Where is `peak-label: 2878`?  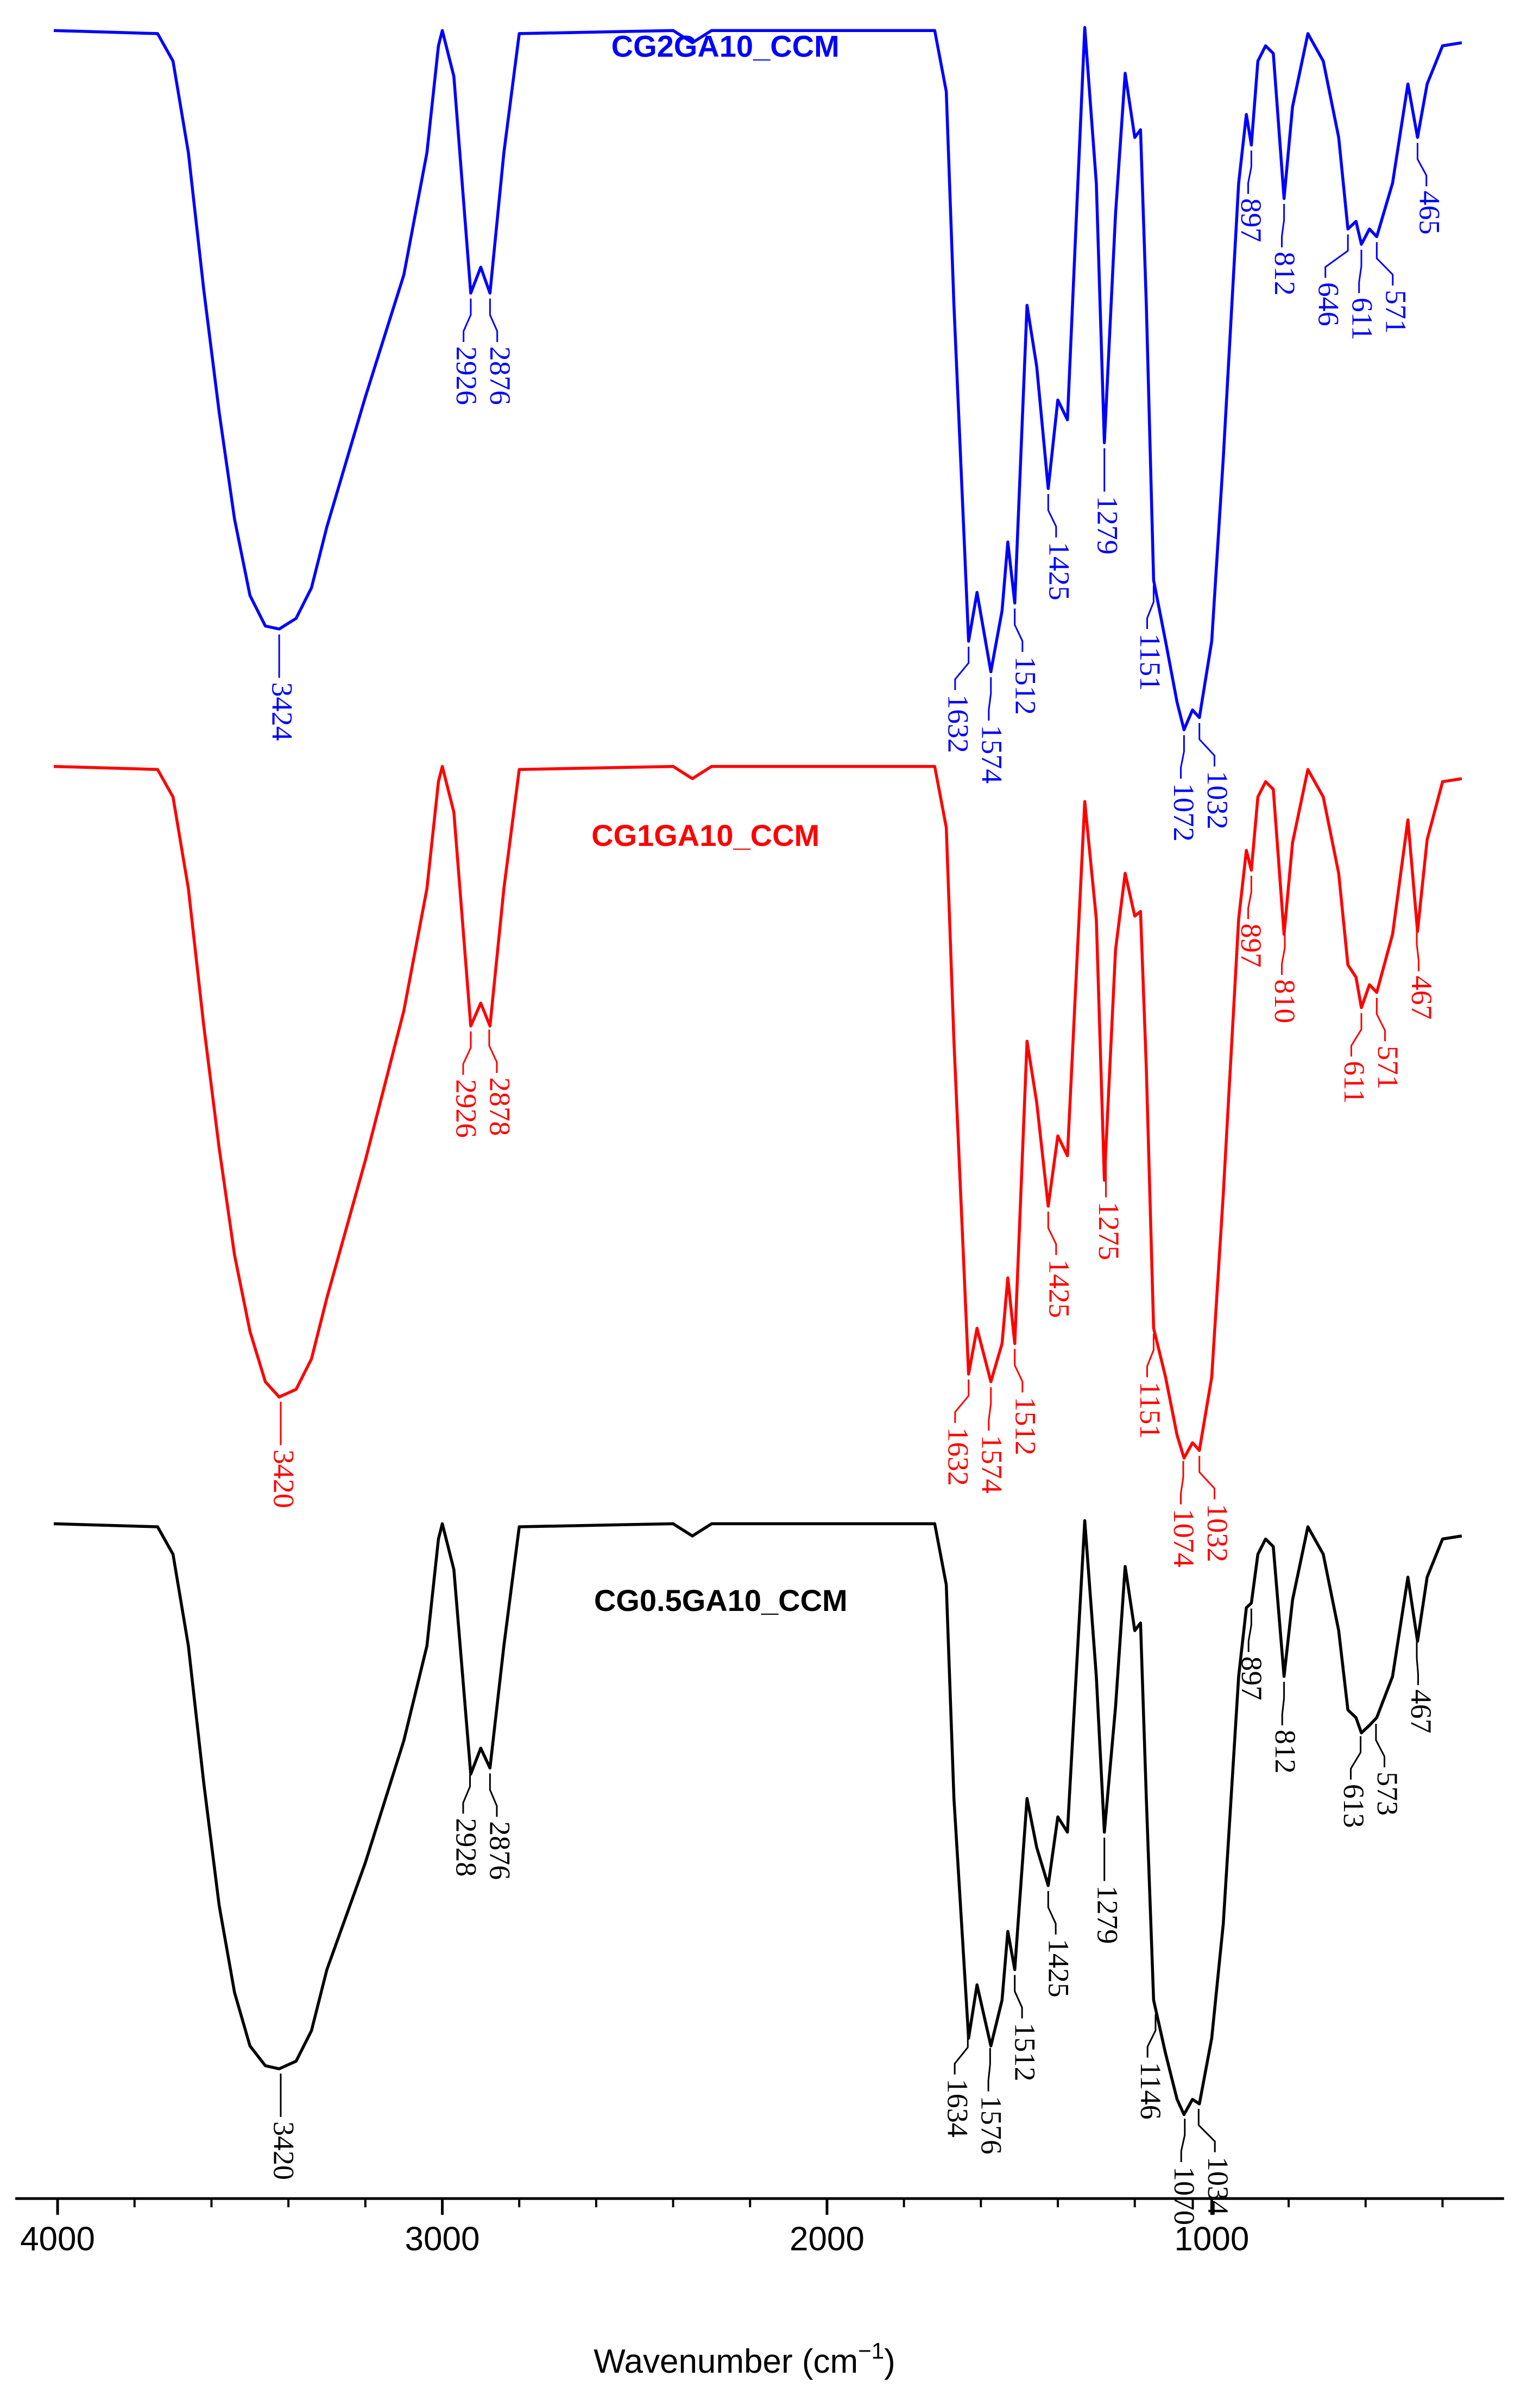 peak-label: 2878 is located at coordinates (500, 1106).